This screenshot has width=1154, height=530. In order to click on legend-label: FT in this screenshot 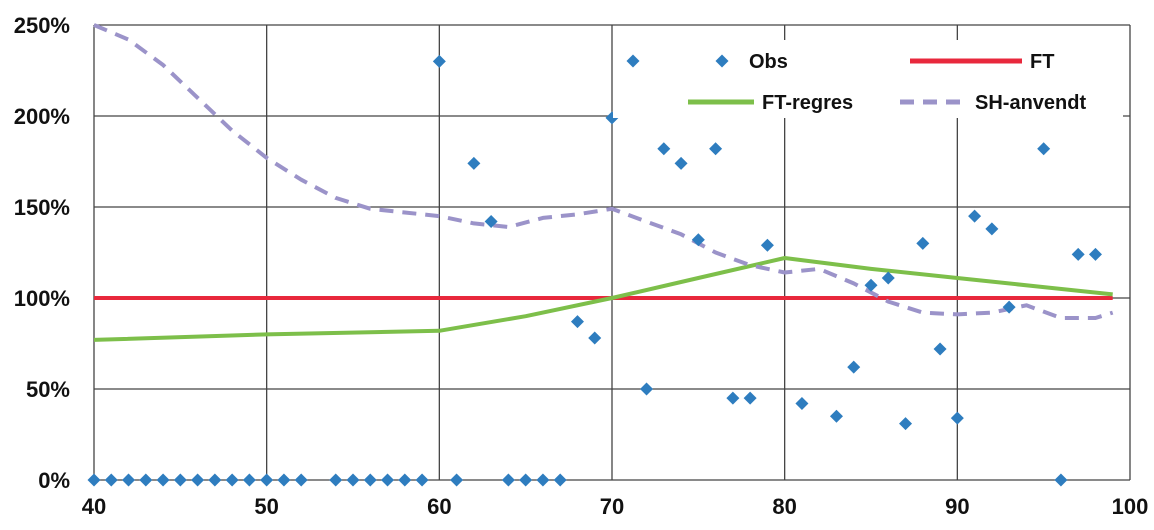, I will do `click(1042, 62)`.